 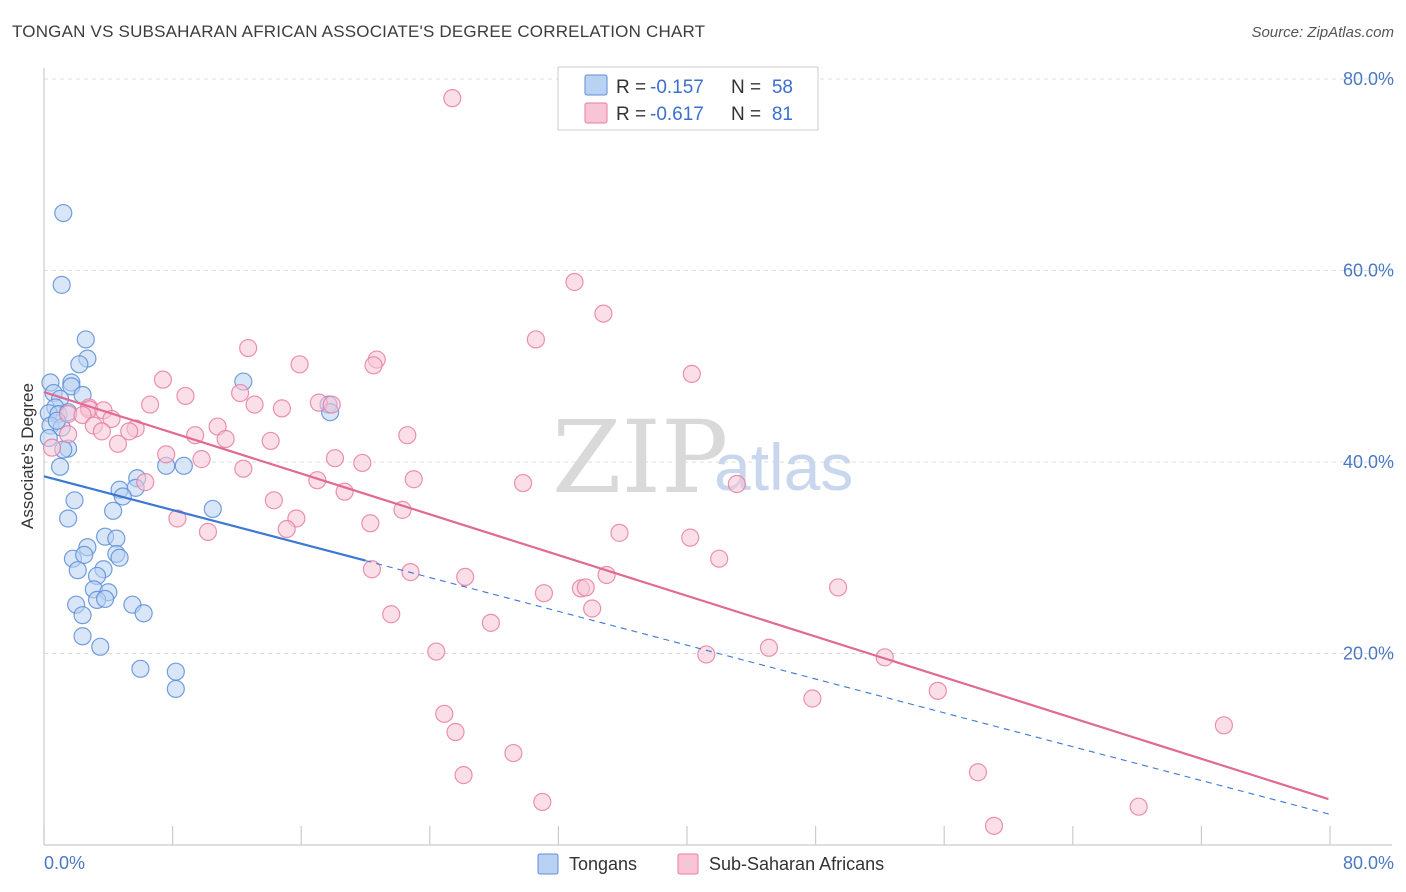 What do you see at coordinates (27, 456) in the screenshot?
I see `y-axis-title: Associate's Degree` at bounding box center [27, 456].